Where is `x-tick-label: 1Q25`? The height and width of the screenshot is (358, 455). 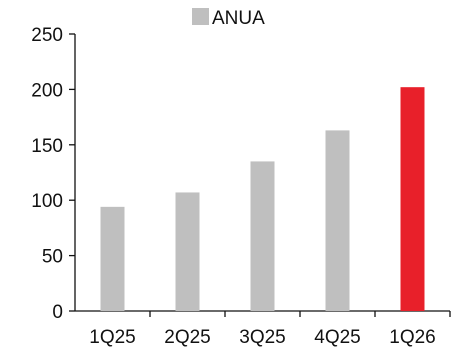
x-tick-label: 1Q25 is located at coordinates (112, 337).